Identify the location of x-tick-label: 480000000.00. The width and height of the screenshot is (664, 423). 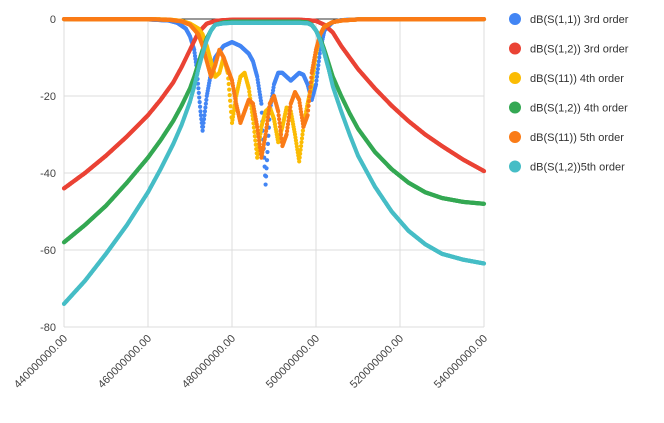
(209, 362).